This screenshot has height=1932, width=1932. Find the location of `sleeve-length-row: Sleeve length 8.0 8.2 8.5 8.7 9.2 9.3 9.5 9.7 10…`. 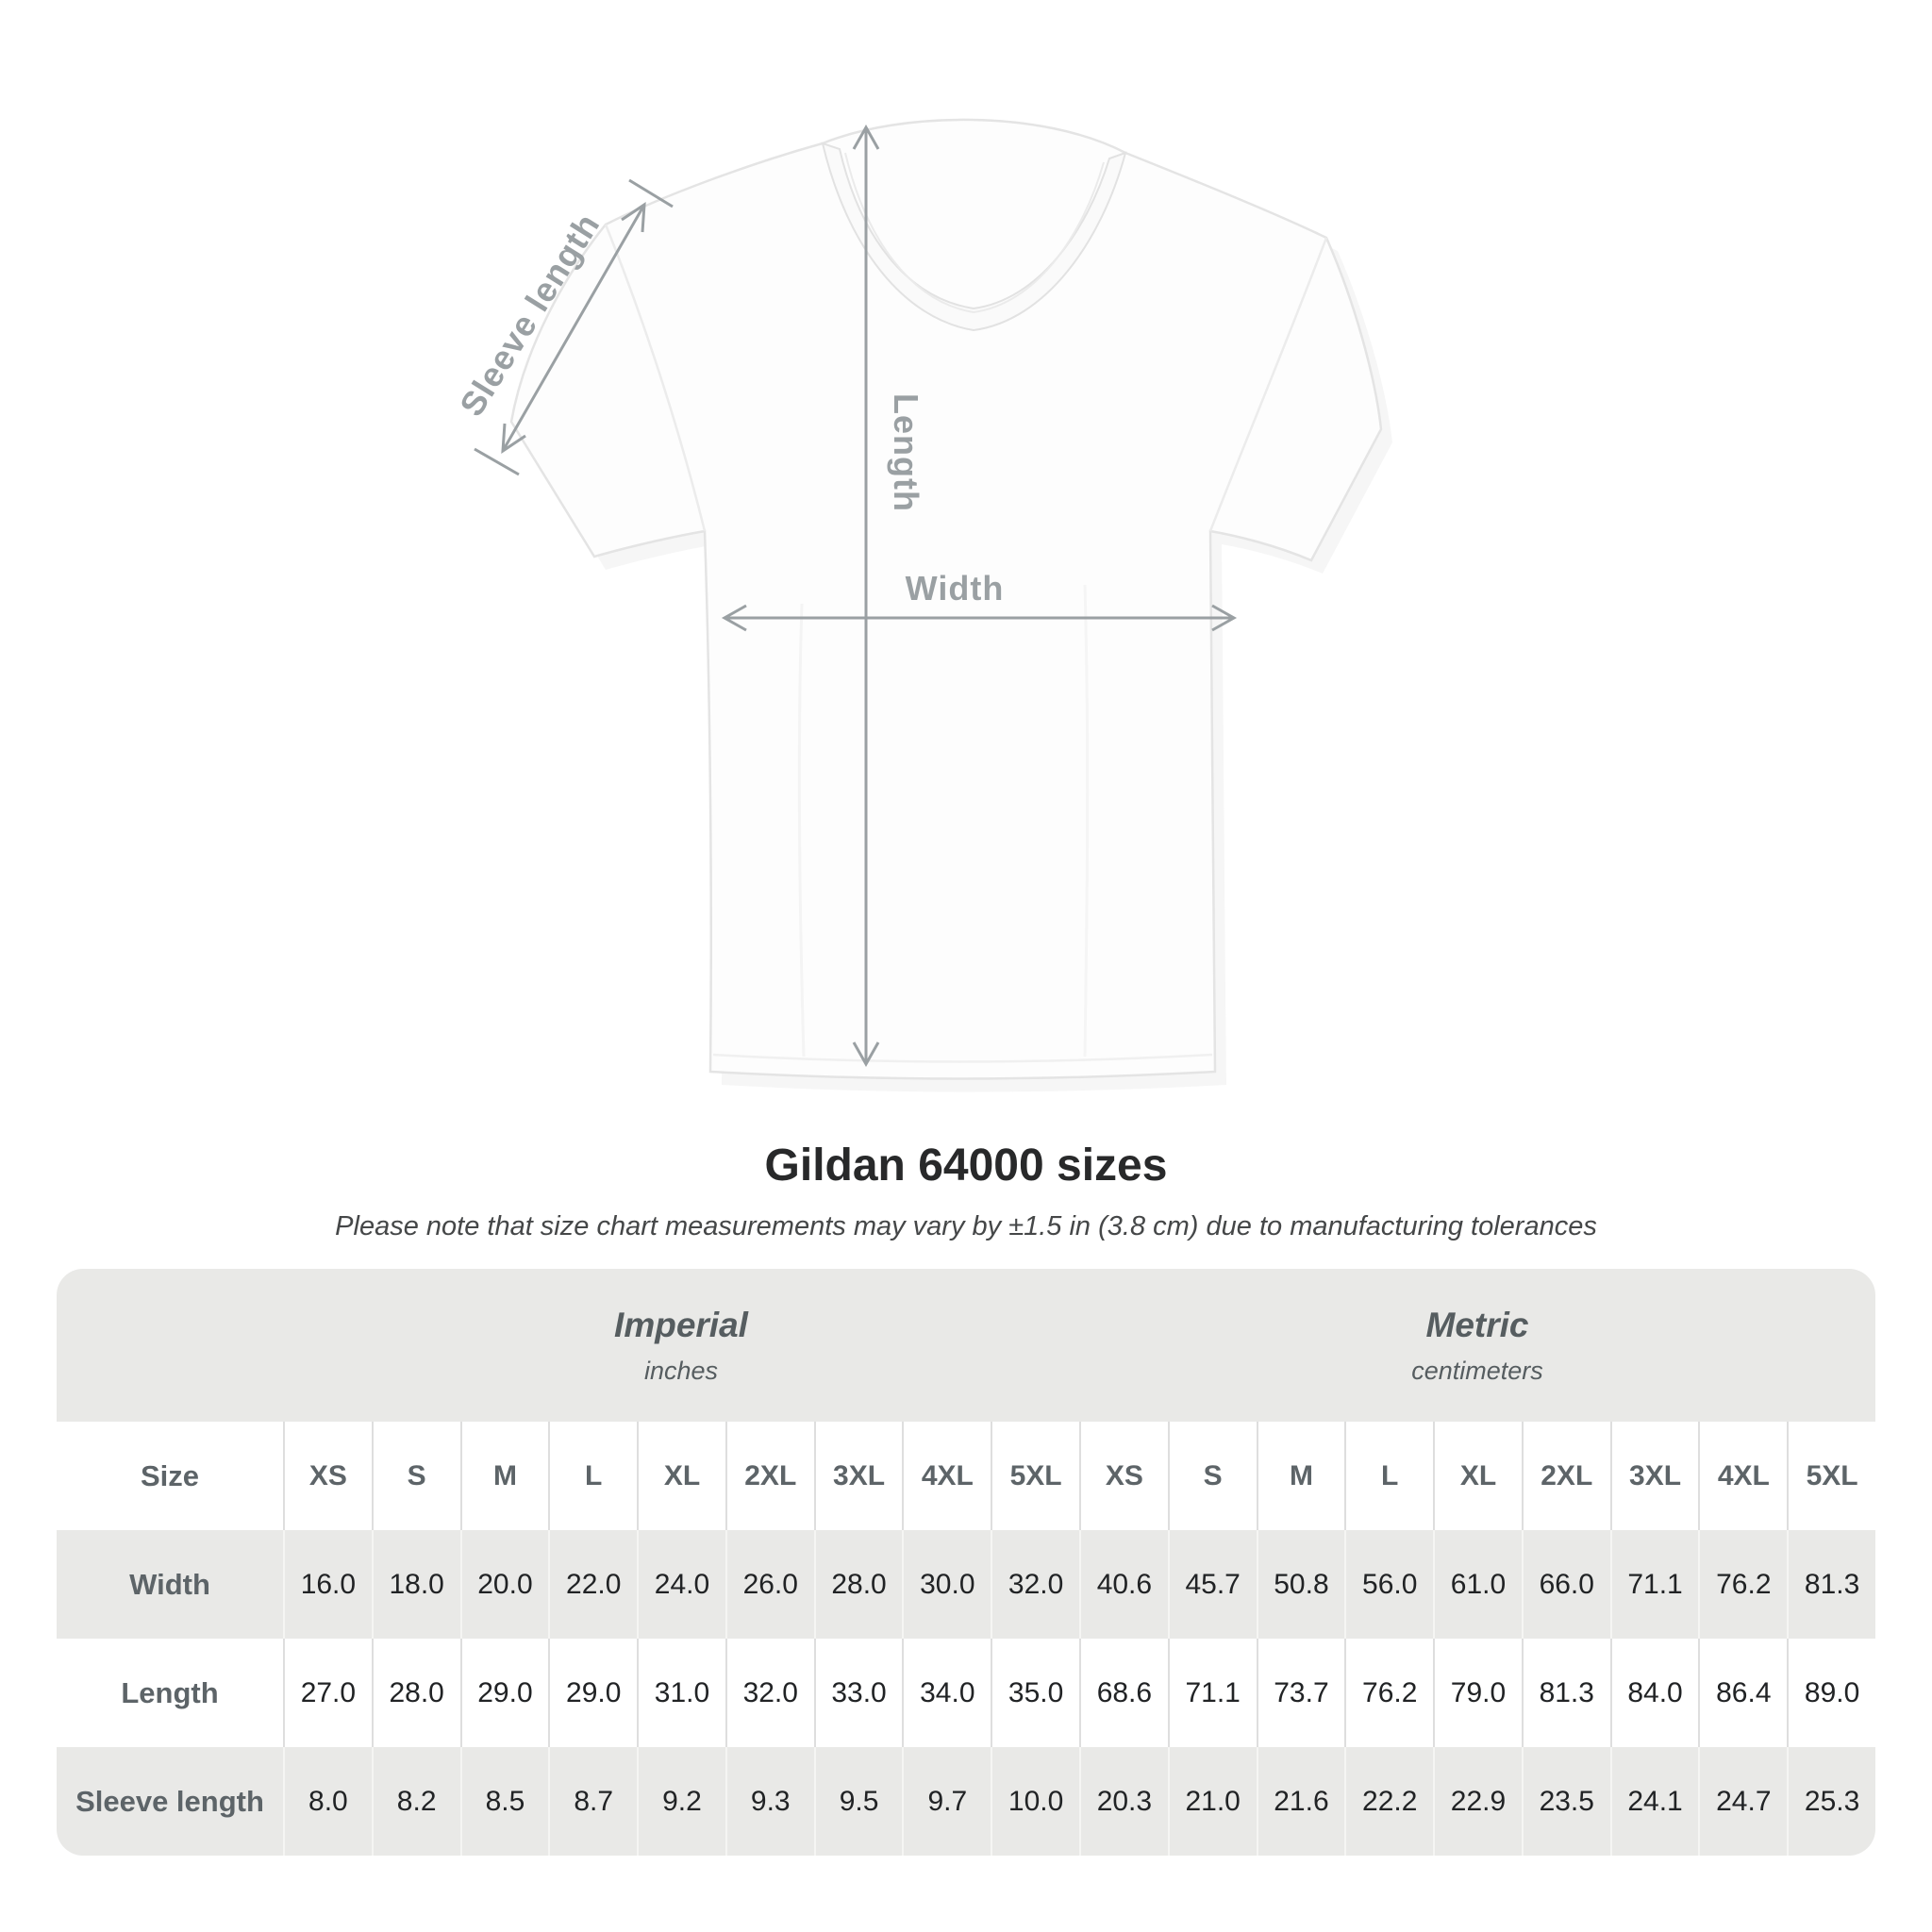

sleeve-length-row: Sleeve length 8.0 8.2 8.5 8.7 9.2 9.3 9.5 9.7 10… is located at coordinates (966, 1802).